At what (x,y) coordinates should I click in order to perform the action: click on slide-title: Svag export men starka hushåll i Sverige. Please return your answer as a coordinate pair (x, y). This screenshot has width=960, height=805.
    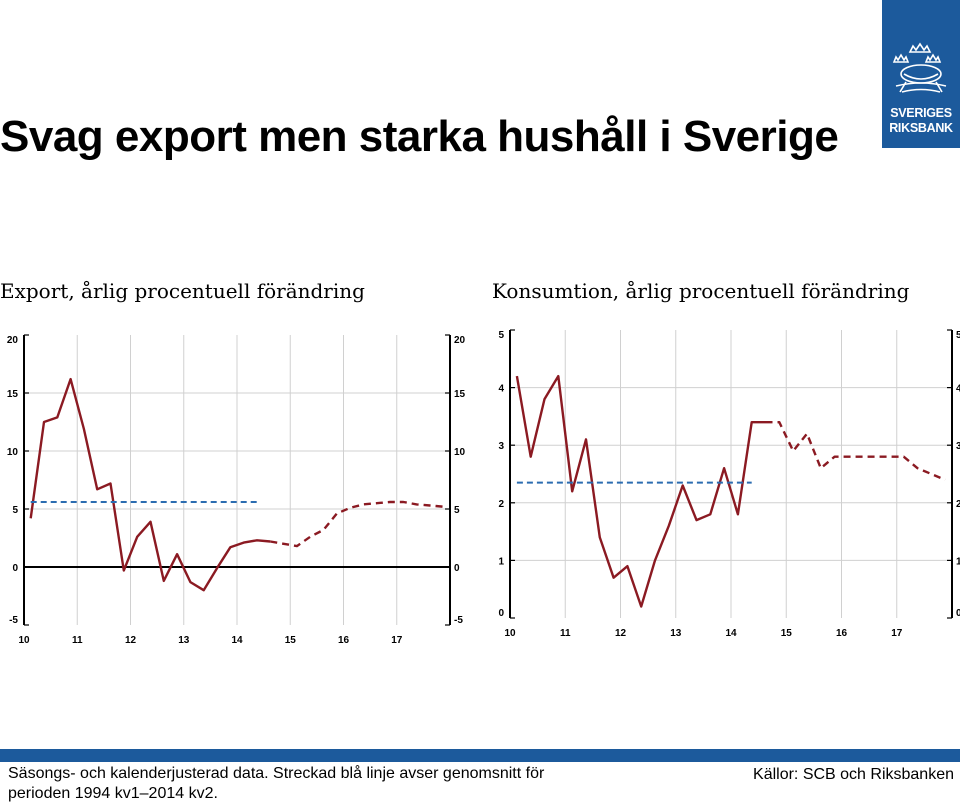
    Looking at the image, I should click on (419, 136).